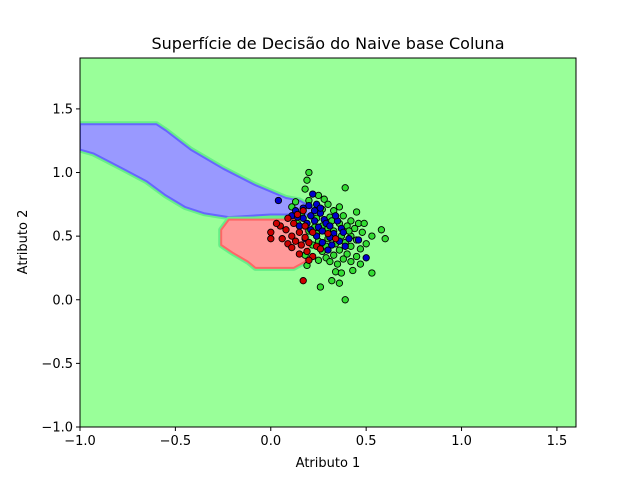 The width and height of the screenshot is (640, 480). Describe the element at coordinates (80, 441) in the screenshot. I see `x-tick-label: −1.0` at that location.